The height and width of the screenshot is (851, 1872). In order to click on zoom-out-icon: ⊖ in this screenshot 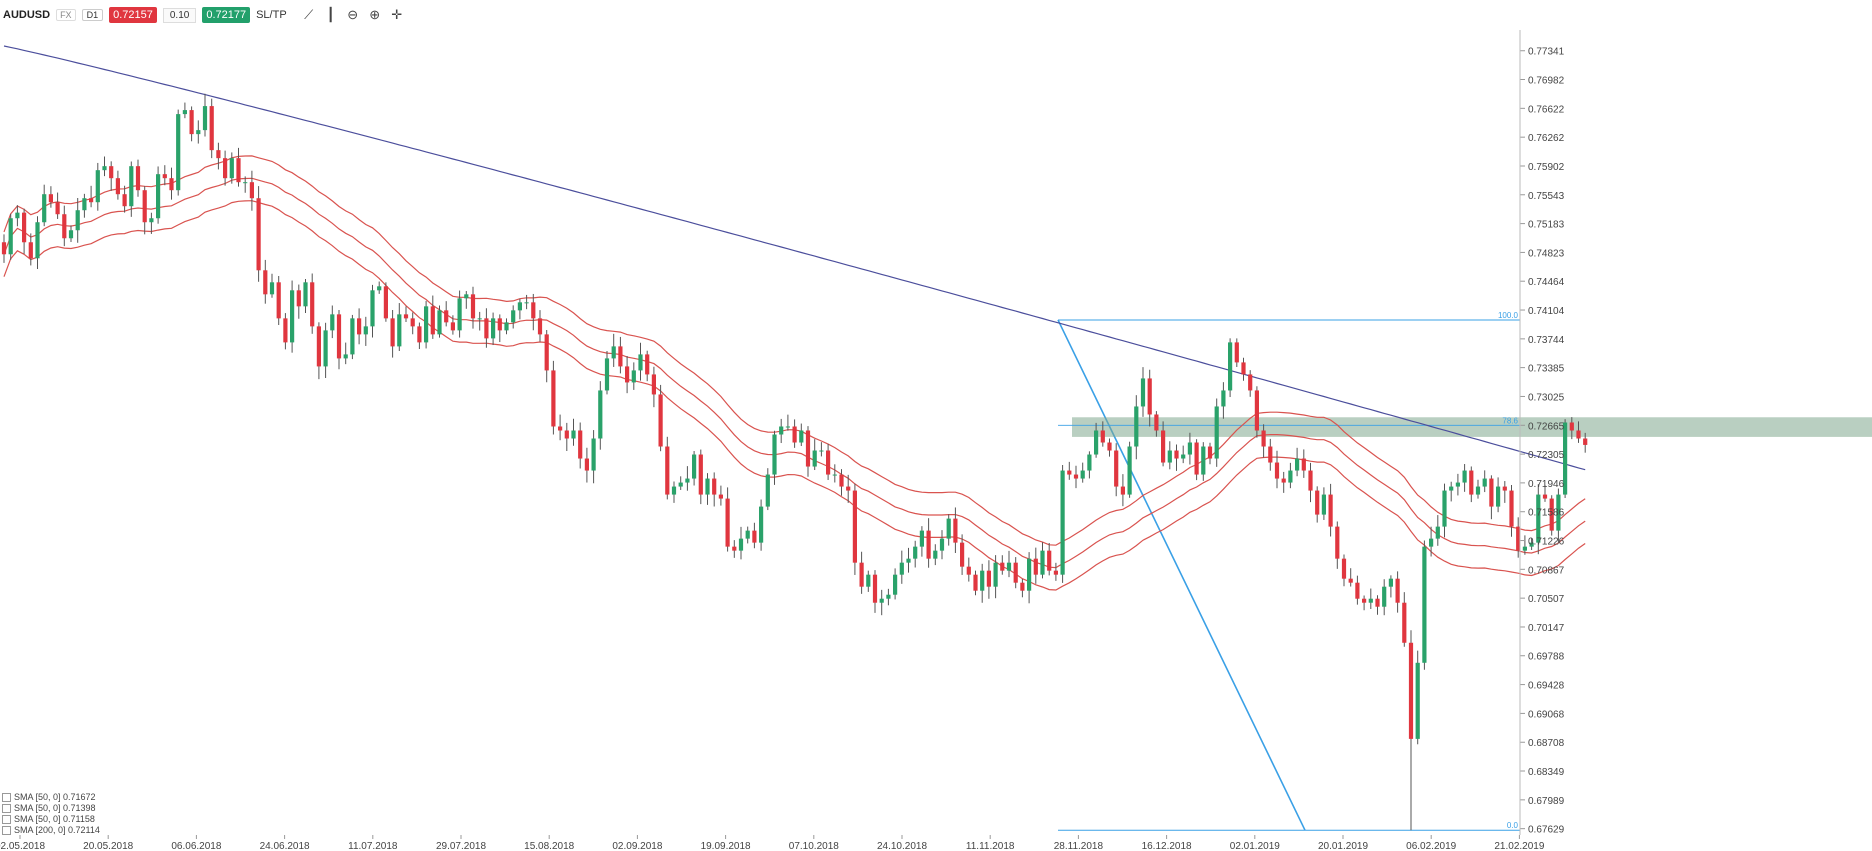, I will do `click(353, 14)`.